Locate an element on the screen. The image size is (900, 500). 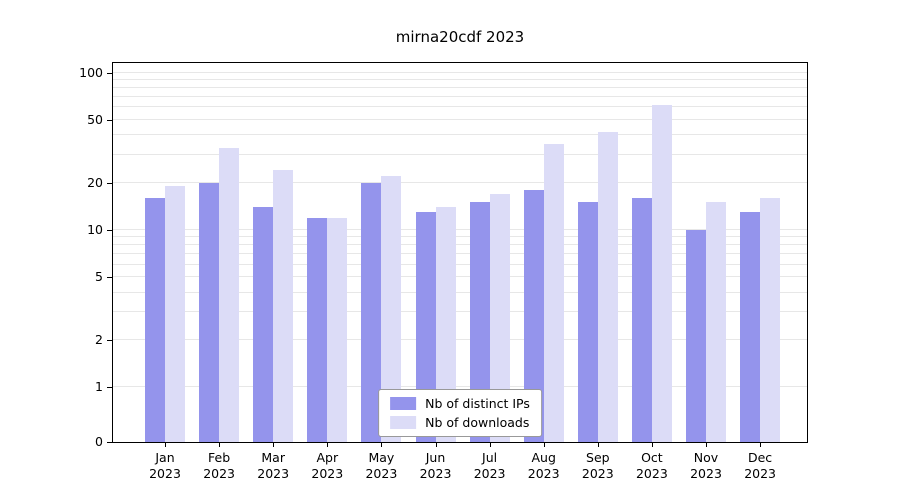
bar-nb-of-distinct-ips-jul is located at coordinates (479, 322).